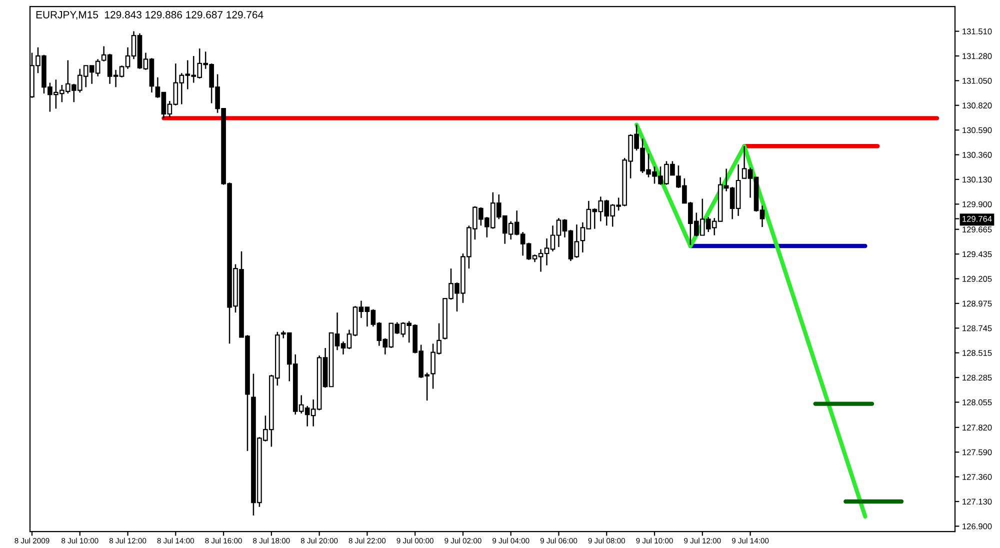 The width and height of the screenshot is (1000, 548). I want to click on y-tick-label: 129.205, so click(977, 279).